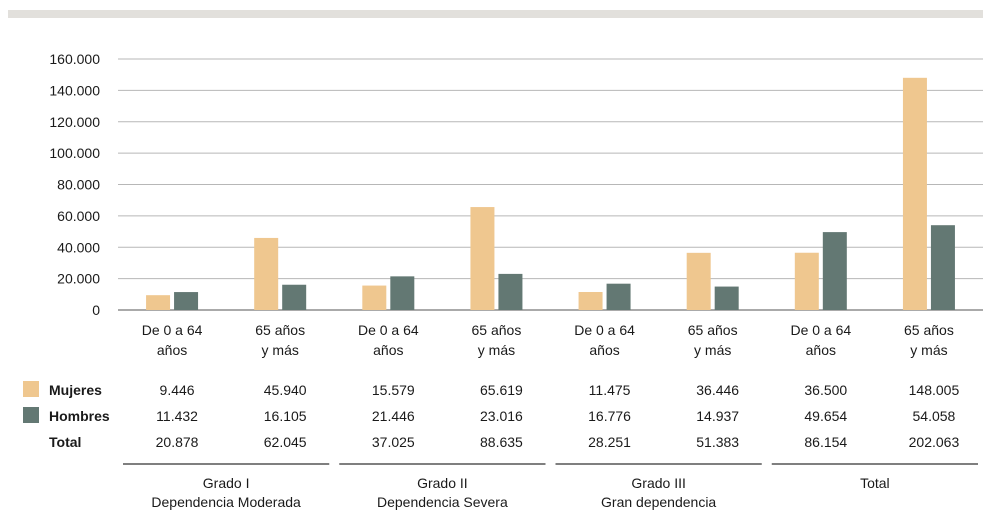 The height and width of the screenshot is (512, 983). Describe the element at coordinates (226, 483) in the screenshot. I see `group-label: Grado I` at that location.